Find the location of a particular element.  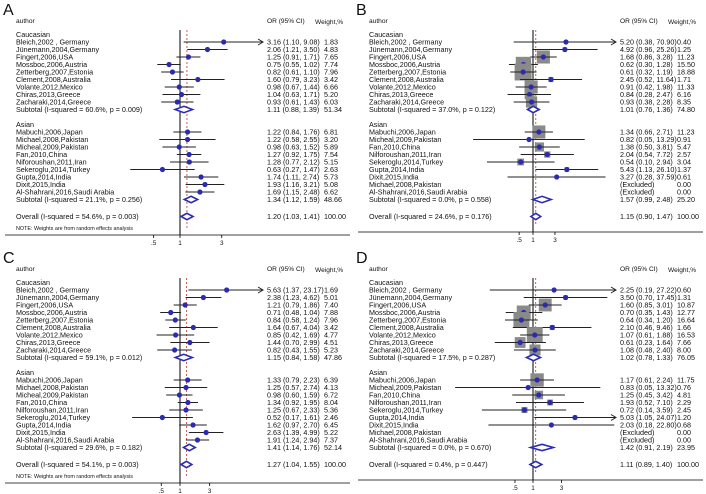

study-or-ci: 5.03 (1.05, 24.07) is located at coordinates (648, 417).